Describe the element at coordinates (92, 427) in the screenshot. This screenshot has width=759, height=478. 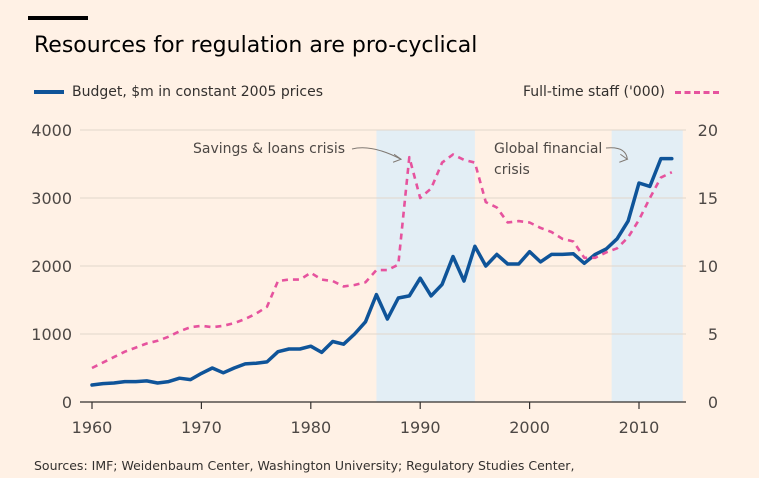
I see `x-tick-label: 1960` at that location.